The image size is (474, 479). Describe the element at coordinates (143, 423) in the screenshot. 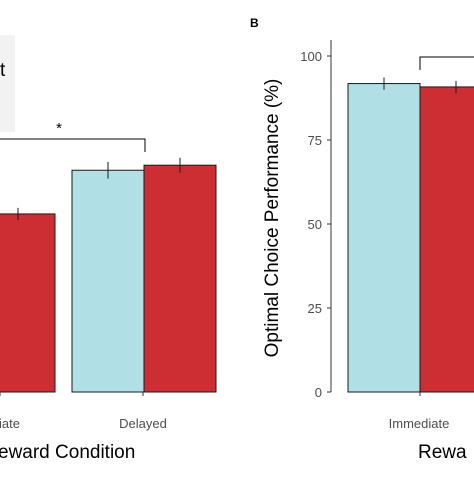

I see `x-tick-label-delayed: Delayed` at that location.